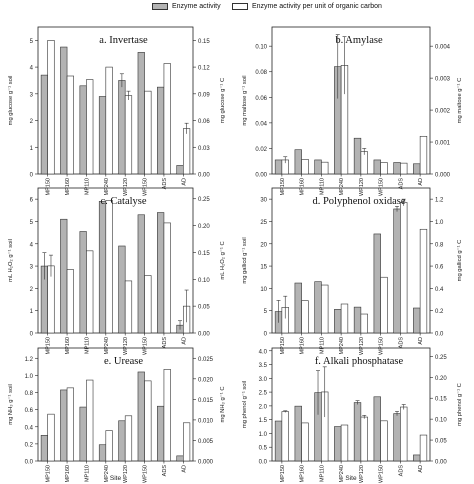 Image resolution: width=474 pixels, height=484 pixels. What do you see at coordinates (29, 428) in the screenshot?
I see `y-tick-label-left: 0.4` at bounding box center [29, 428].